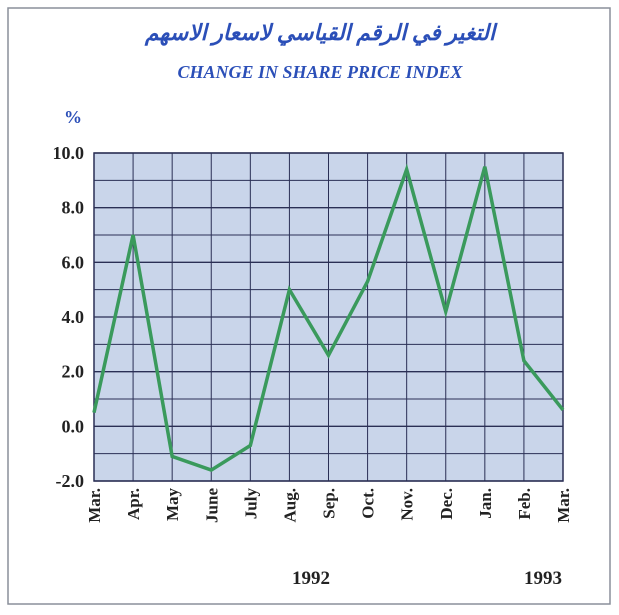 The width and height of the screenshot is (619, 615). What do you see at coordinates (133, 504) in the screenshot?
I see `x-tick-label: Apr.` at bounding box center [133, 504].